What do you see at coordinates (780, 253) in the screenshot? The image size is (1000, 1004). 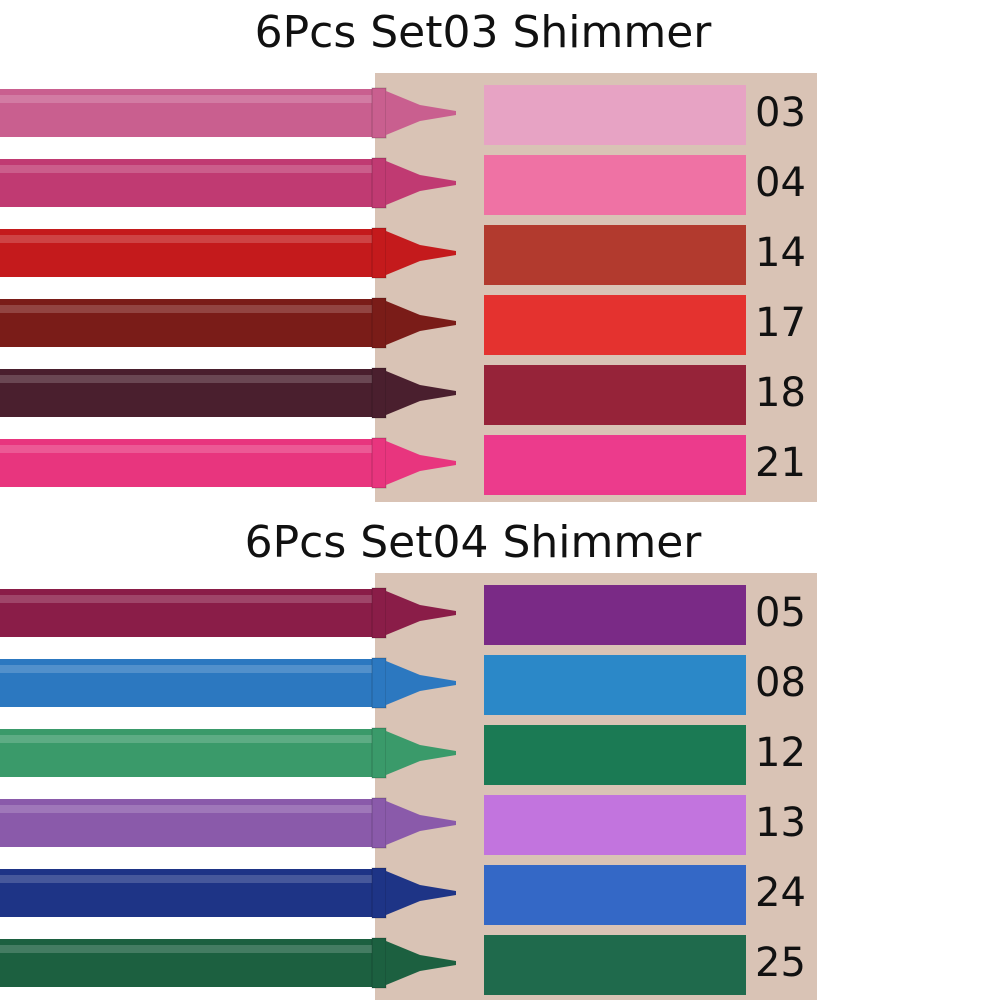 I see `shade-code: 14` at bounding box center [780, 253].